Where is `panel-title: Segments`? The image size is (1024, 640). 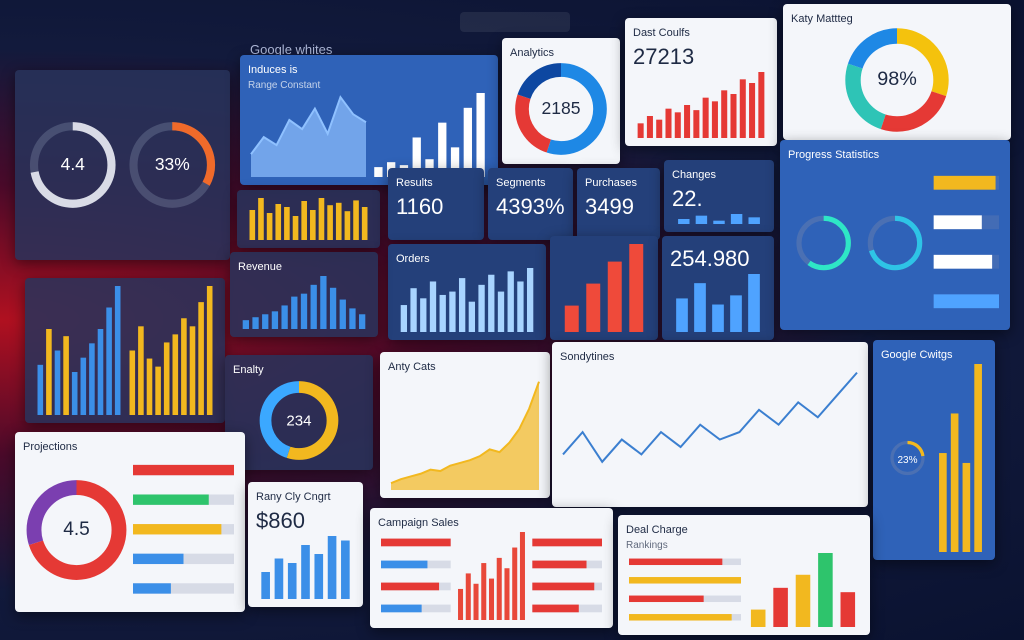 panel-title: Segments is located at coordinates (521, 183).